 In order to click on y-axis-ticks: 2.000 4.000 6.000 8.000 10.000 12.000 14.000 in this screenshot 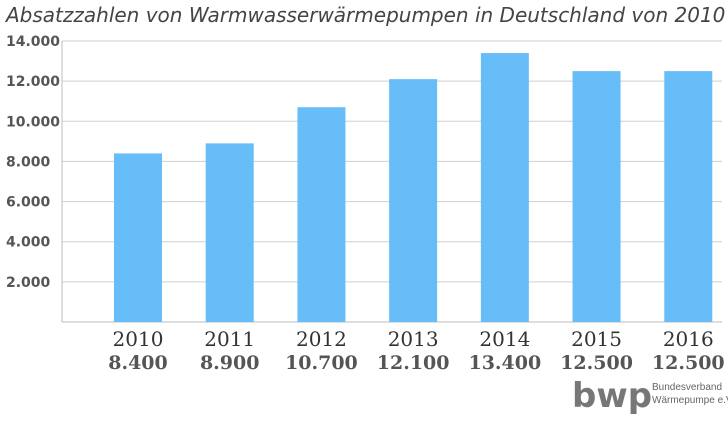, I will do `click(33, 162)`.